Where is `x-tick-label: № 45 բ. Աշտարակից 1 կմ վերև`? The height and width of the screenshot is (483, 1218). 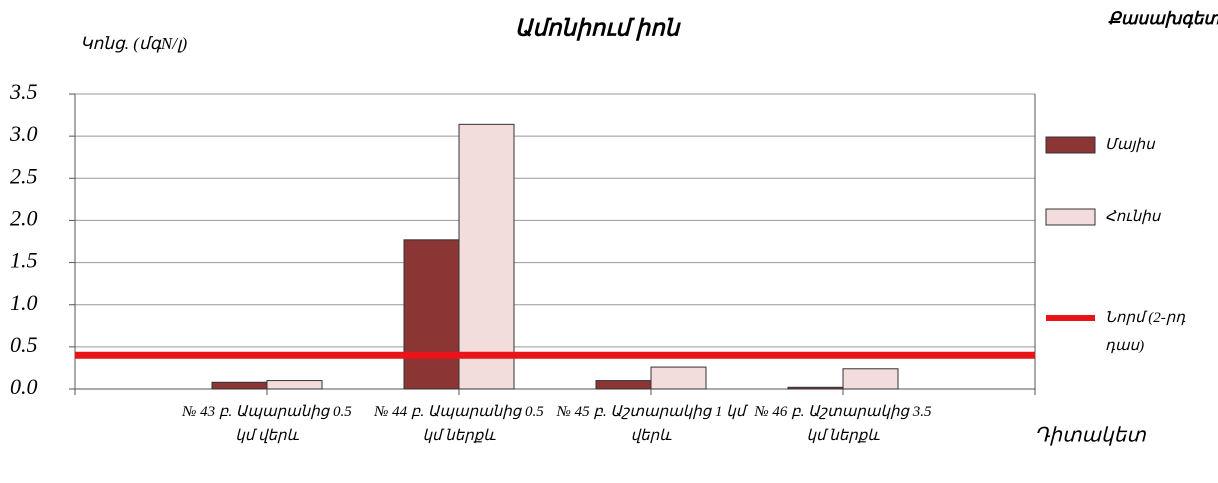 x-tick-label: № 45 բ. Աշտարակից 1 կմ վերև is located at coordinates (651, 424).